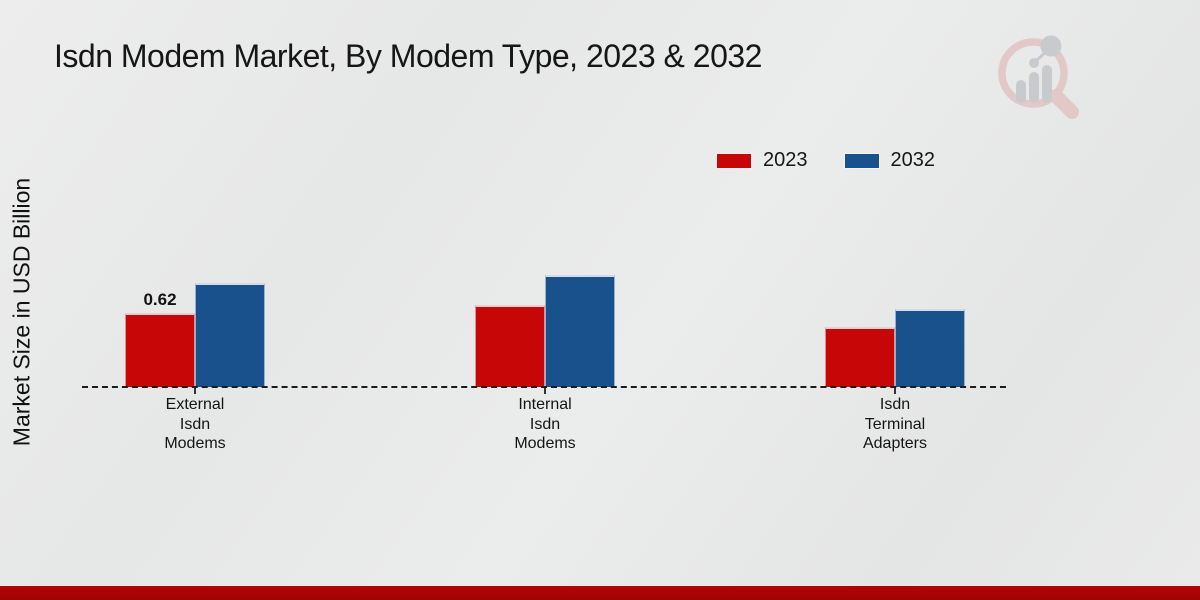 This screenshot has width=1200, height=600. I want to click on logo-trend-big-dot-icon, so click(1051, 46).